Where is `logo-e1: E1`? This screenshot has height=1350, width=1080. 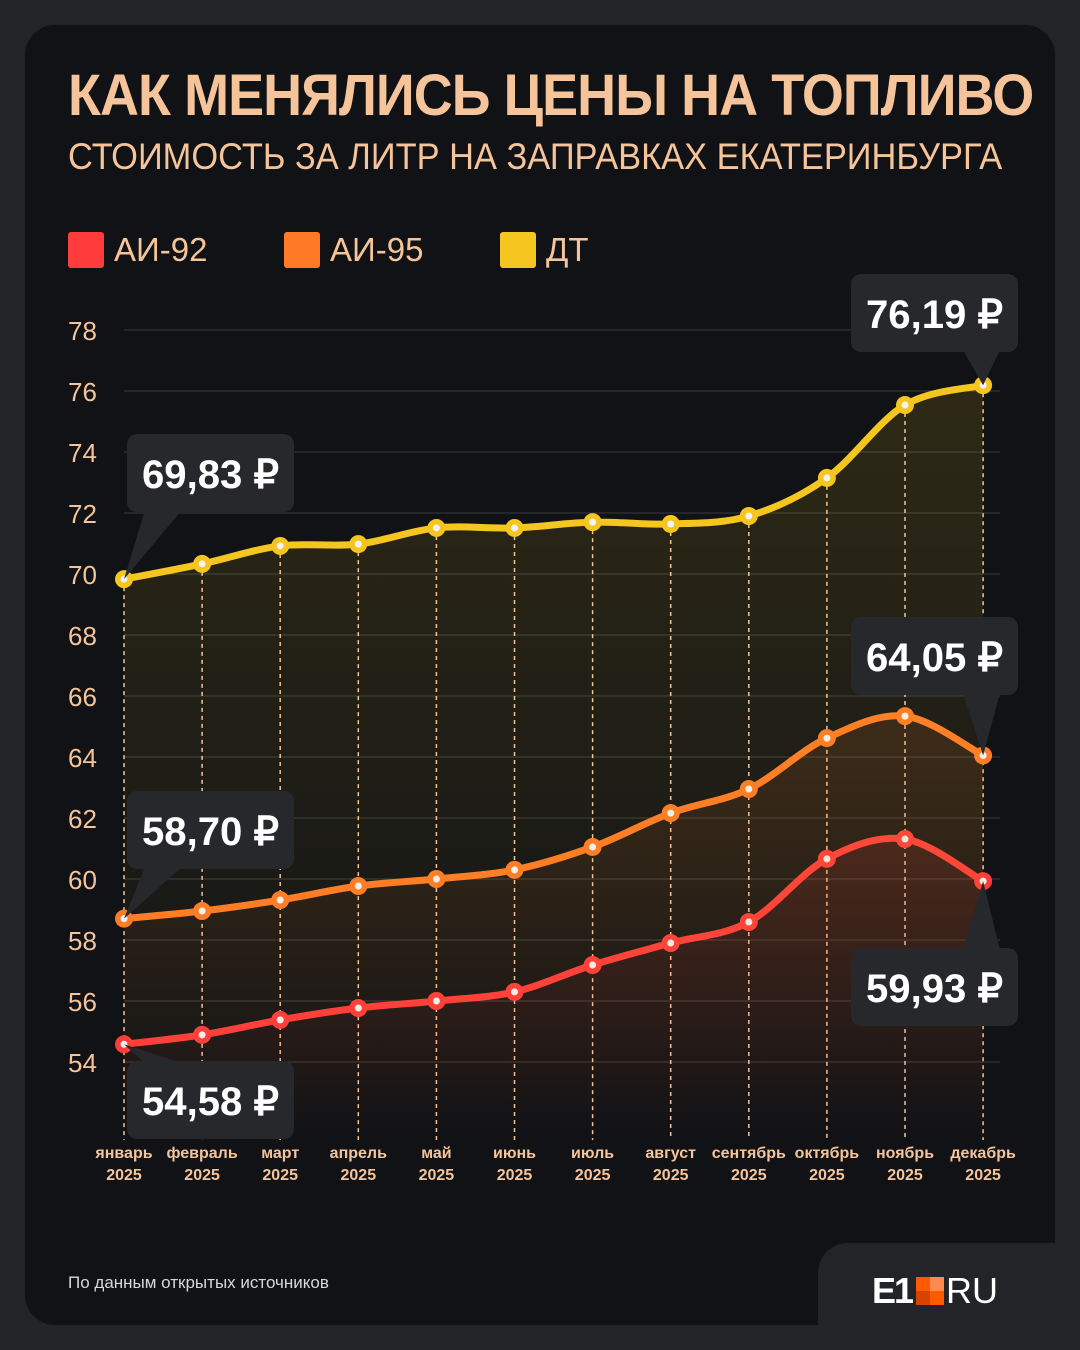
logo-e1: E1 is located at coordinates (893, 1290).